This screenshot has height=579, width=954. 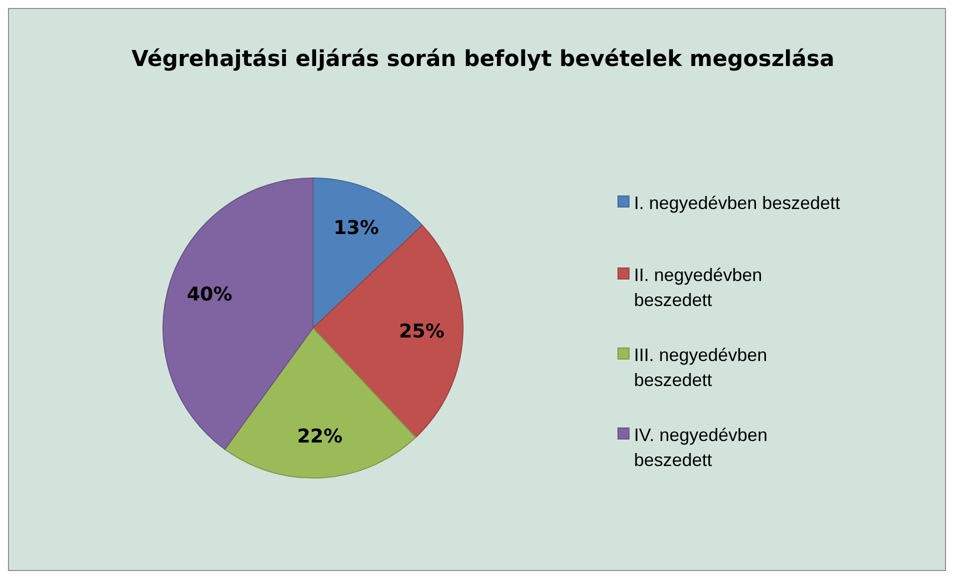 What do you see at coordinates (209, 294) in the screenshot?
I see `data-label: 40%` at bounding box center [209, 294].